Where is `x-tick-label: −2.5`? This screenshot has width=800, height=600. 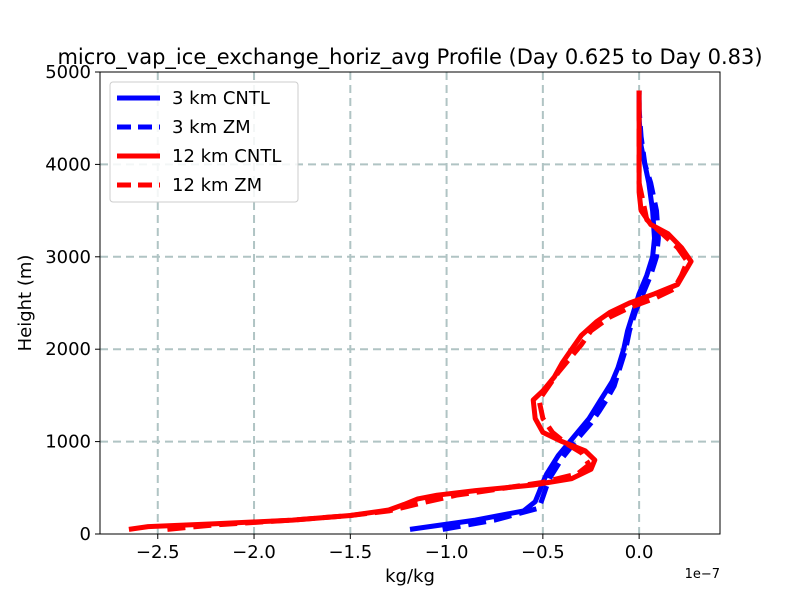
x-tick-label: −2.5 is located at coordinates (158, 552).